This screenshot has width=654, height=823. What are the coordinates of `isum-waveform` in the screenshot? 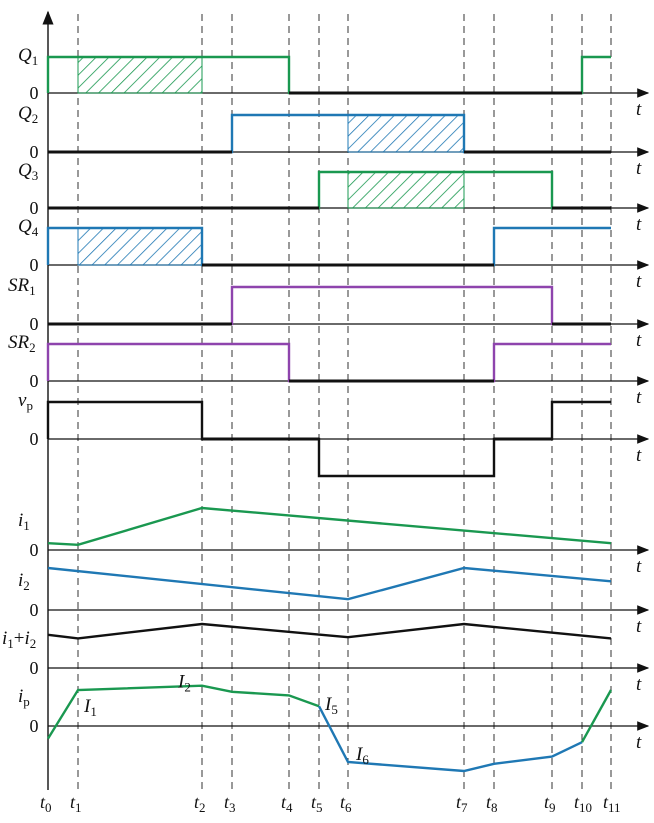 It's located at (329, 631).